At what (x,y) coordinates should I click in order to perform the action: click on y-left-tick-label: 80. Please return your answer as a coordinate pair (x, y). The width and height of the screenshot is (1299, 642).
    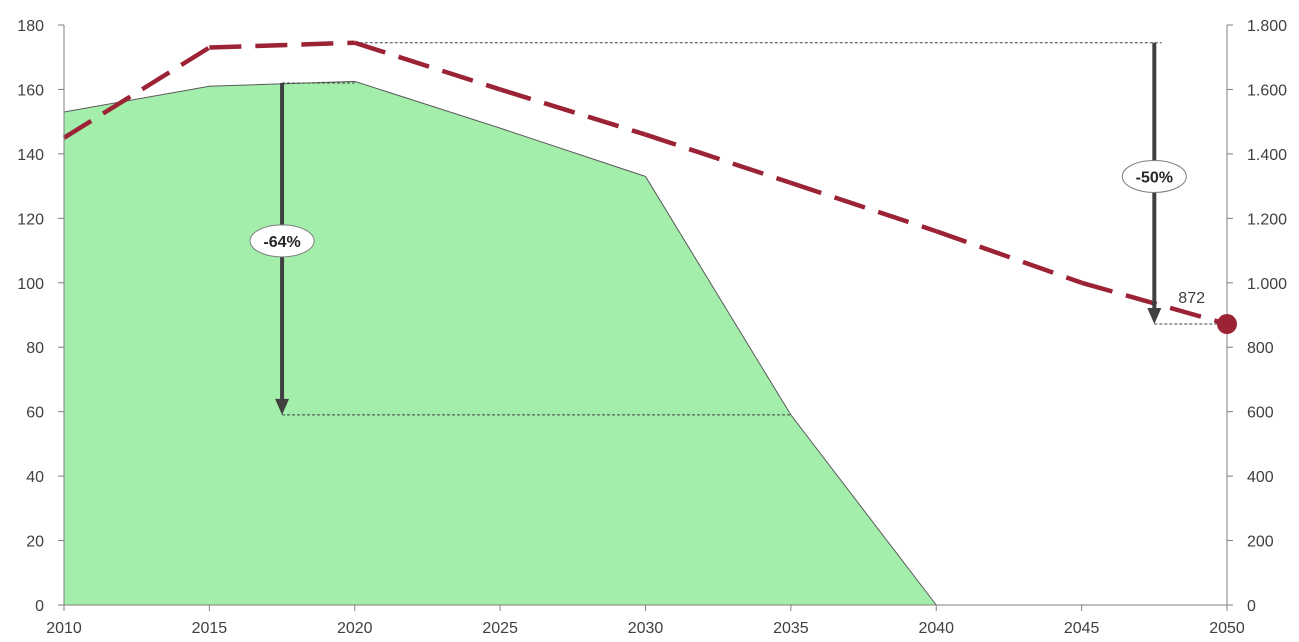
    Looking at the image, I should click on (35, 348).